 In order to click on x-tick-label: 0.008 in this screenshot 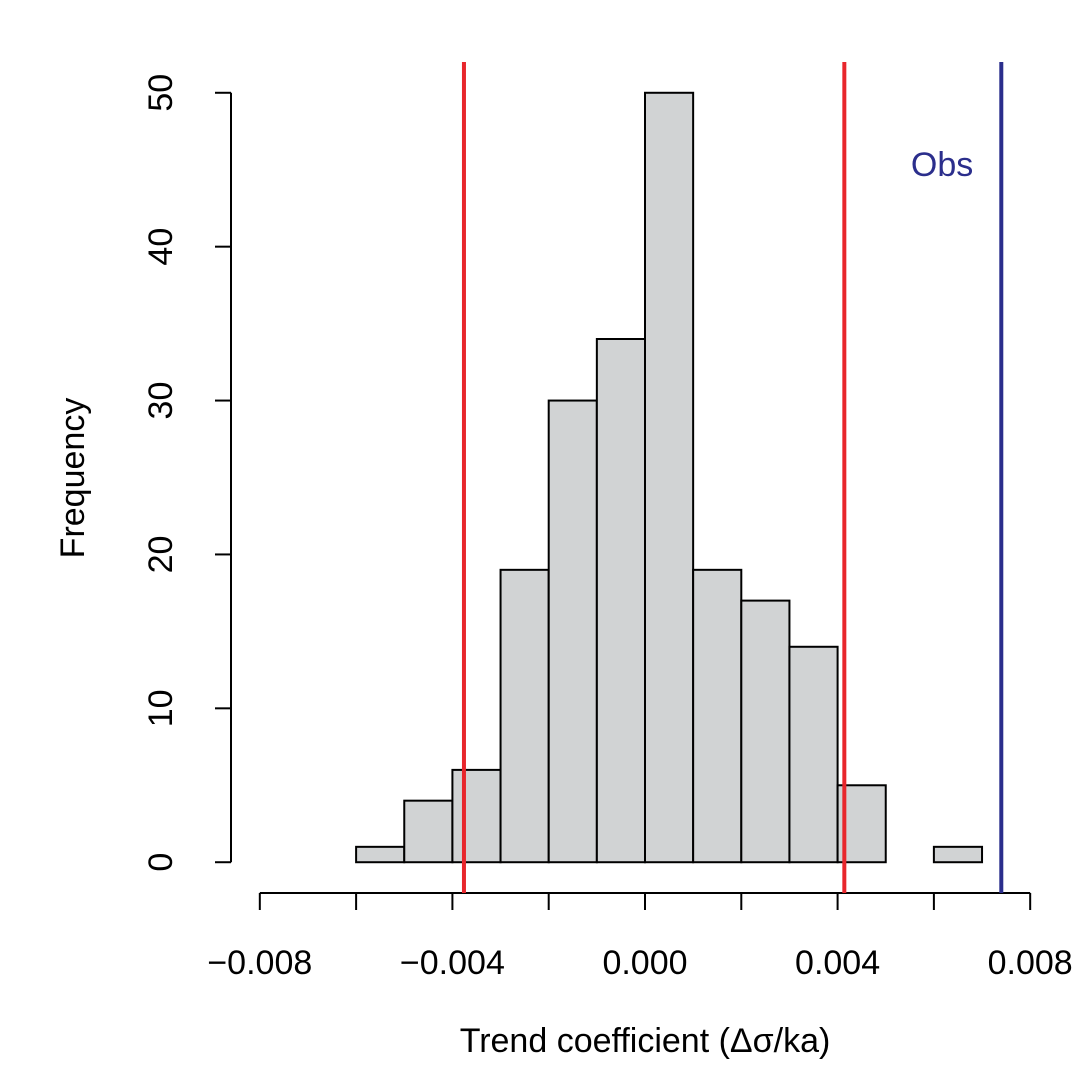, I will do `click(1030, 963)`.